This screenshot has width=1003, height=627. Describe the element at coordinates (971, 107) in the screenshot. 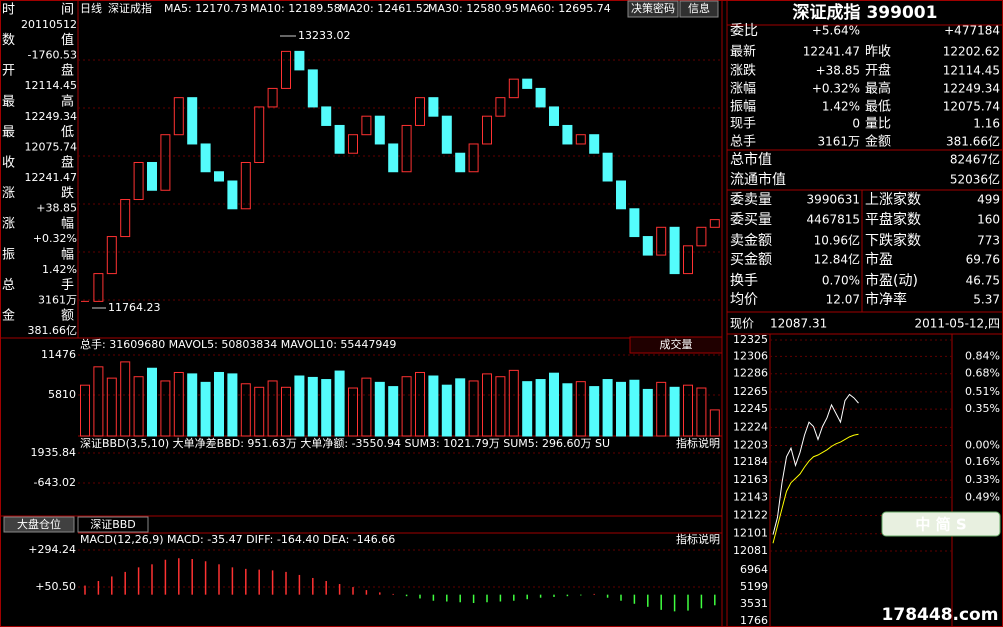

I see `quote-value: 12075.74` at that location.